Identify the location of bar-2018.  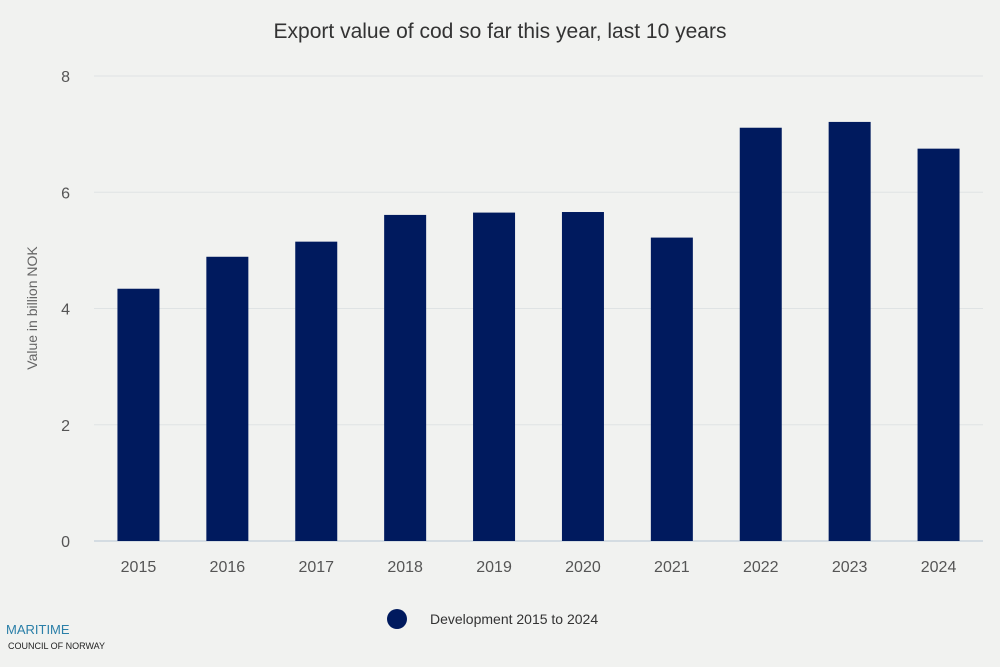
(405, 377).